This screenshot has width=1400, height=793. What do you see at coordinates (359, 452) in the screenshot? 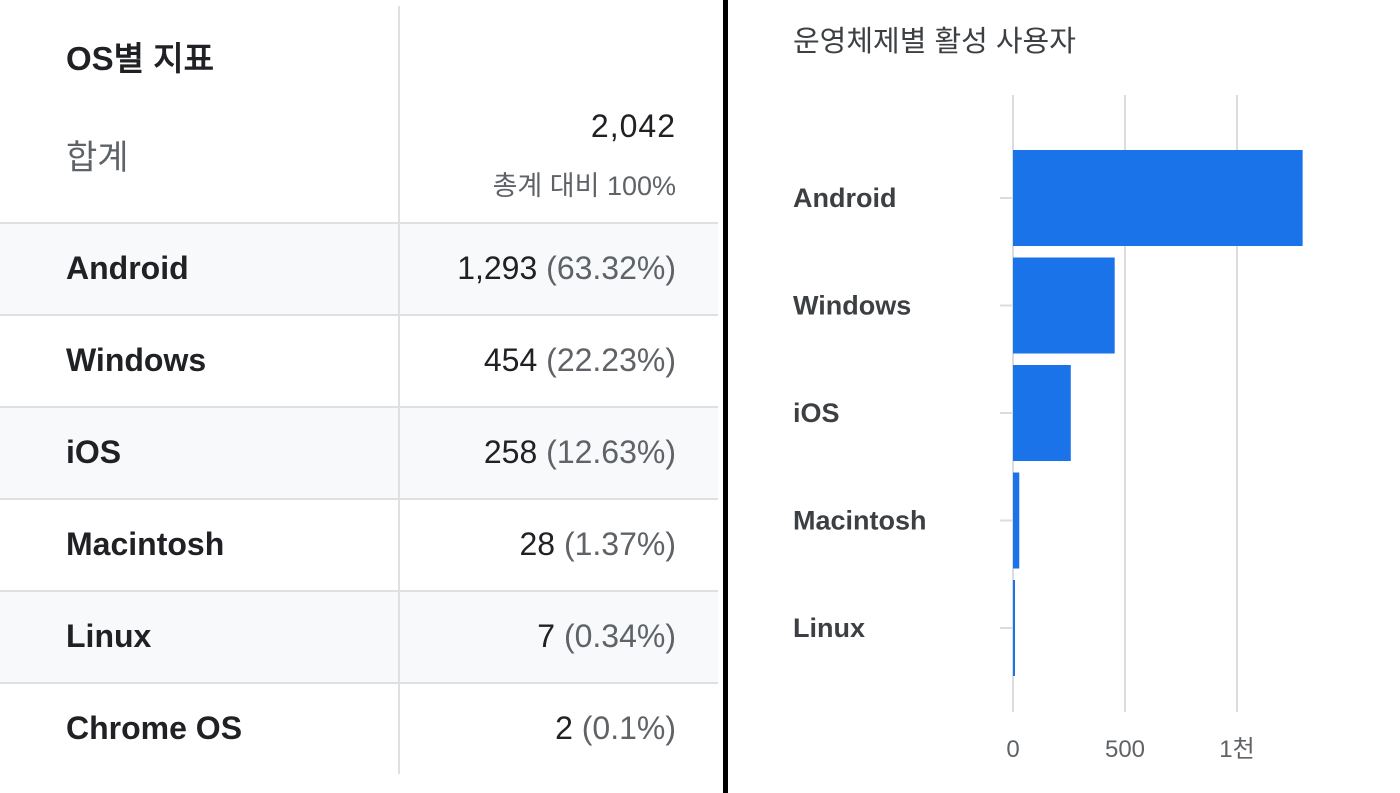
I see `table-row: iOS 258 (12.63%)` at bounding box center [359, 452].